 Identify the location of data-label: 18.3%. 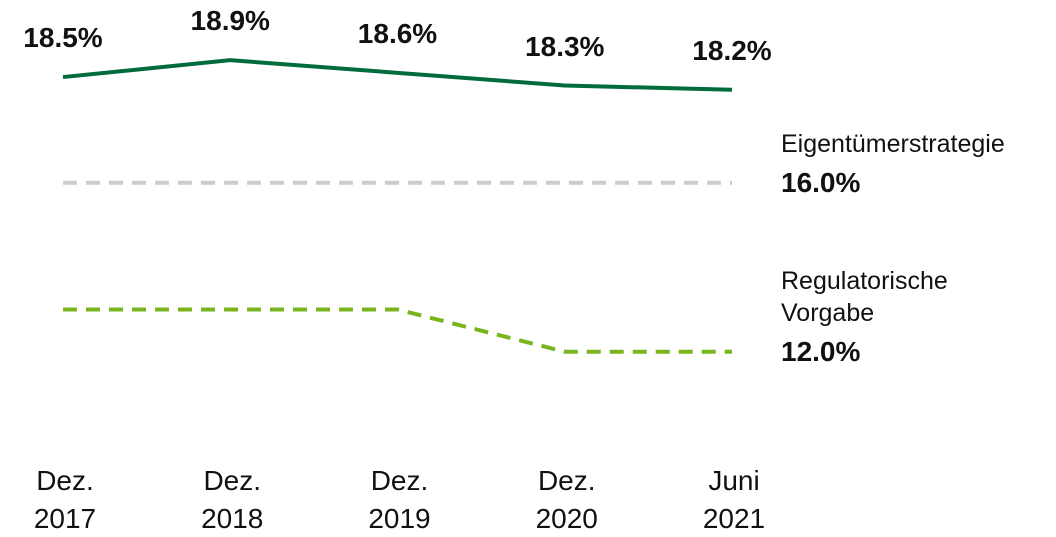
(565, 46).